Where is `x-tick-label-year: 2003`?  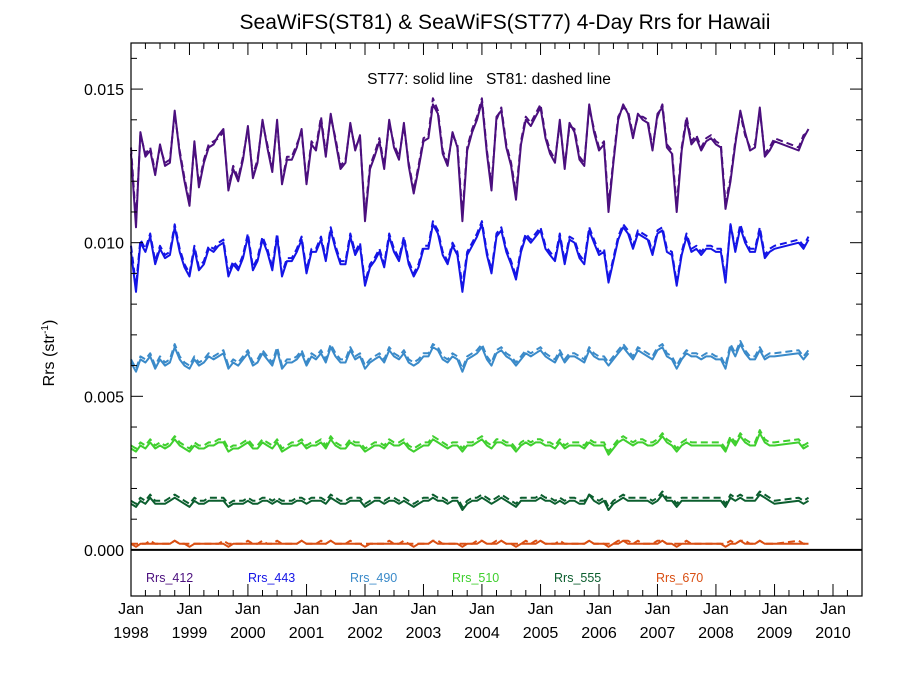 x-tick-label-year: 2003 is located at coordinates (424, 633).